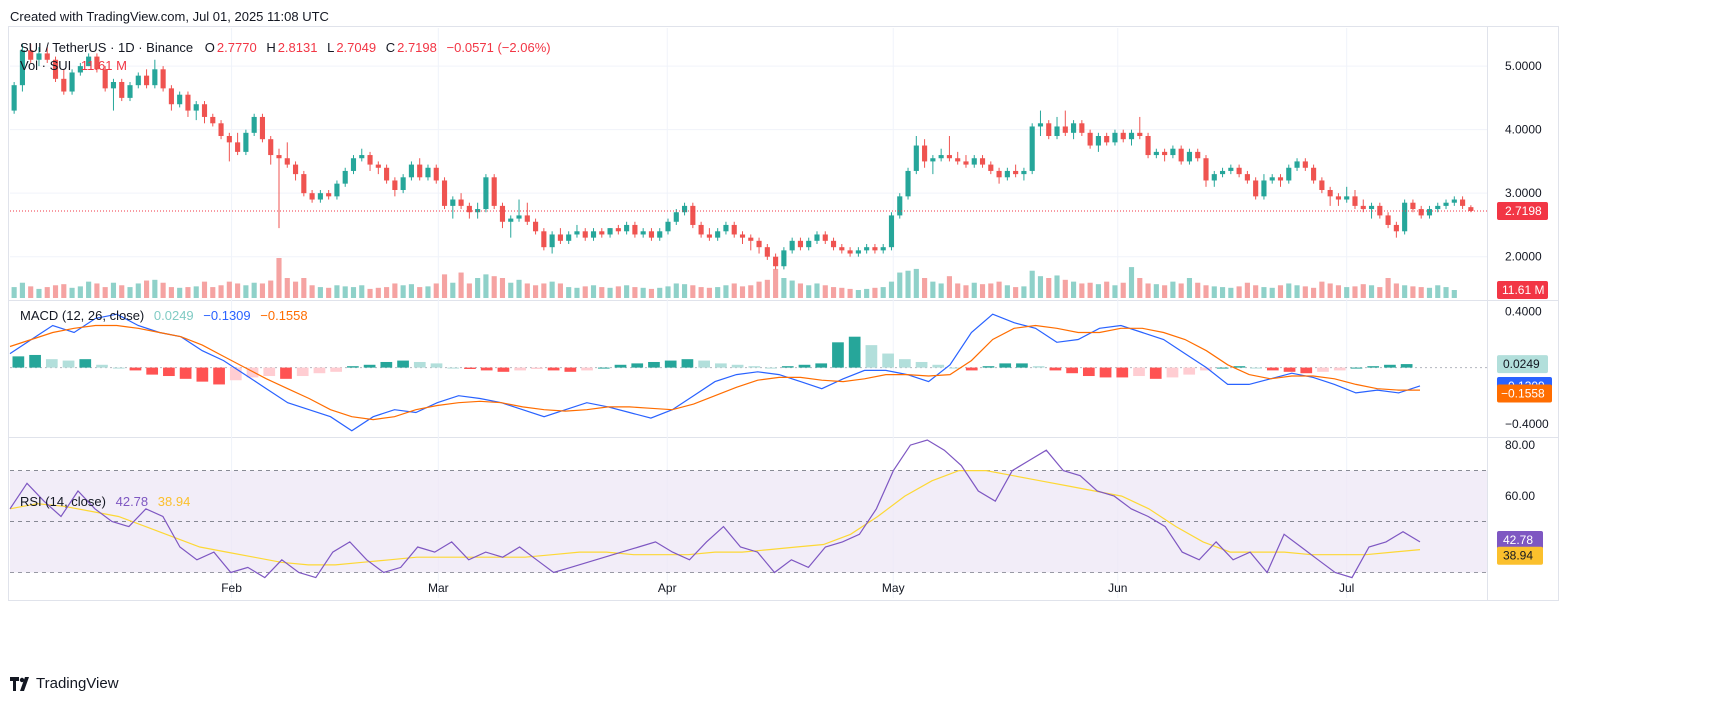 Image resolution: width=1734 pixels, height=703 pixels. I want to click on macd-axis-label: 0.4000, so click(1523, 311).